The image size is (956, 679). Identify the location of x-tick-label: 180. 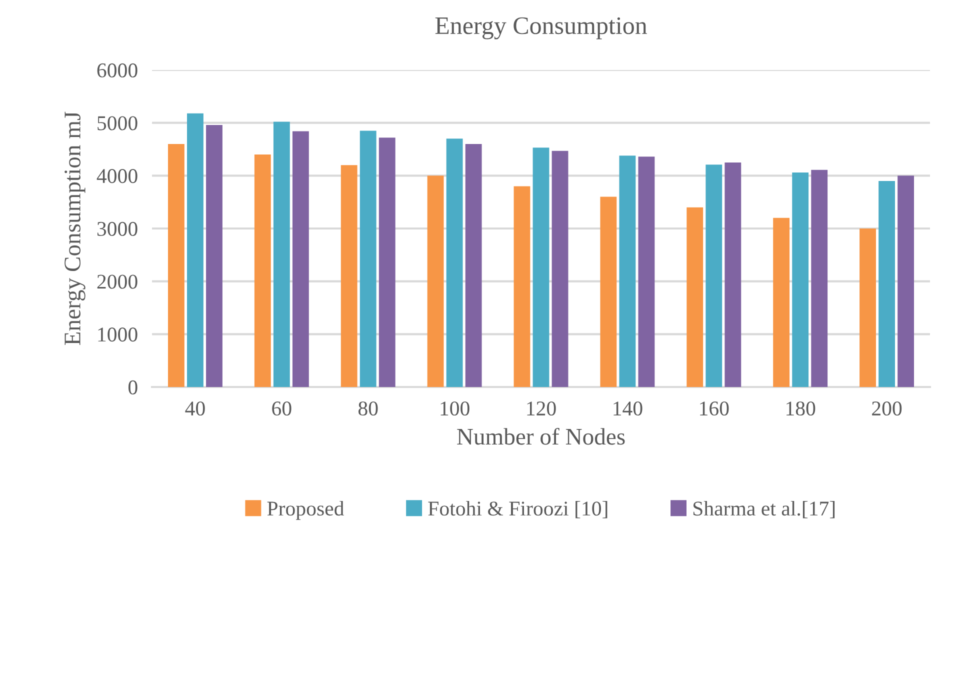
(801, 408).